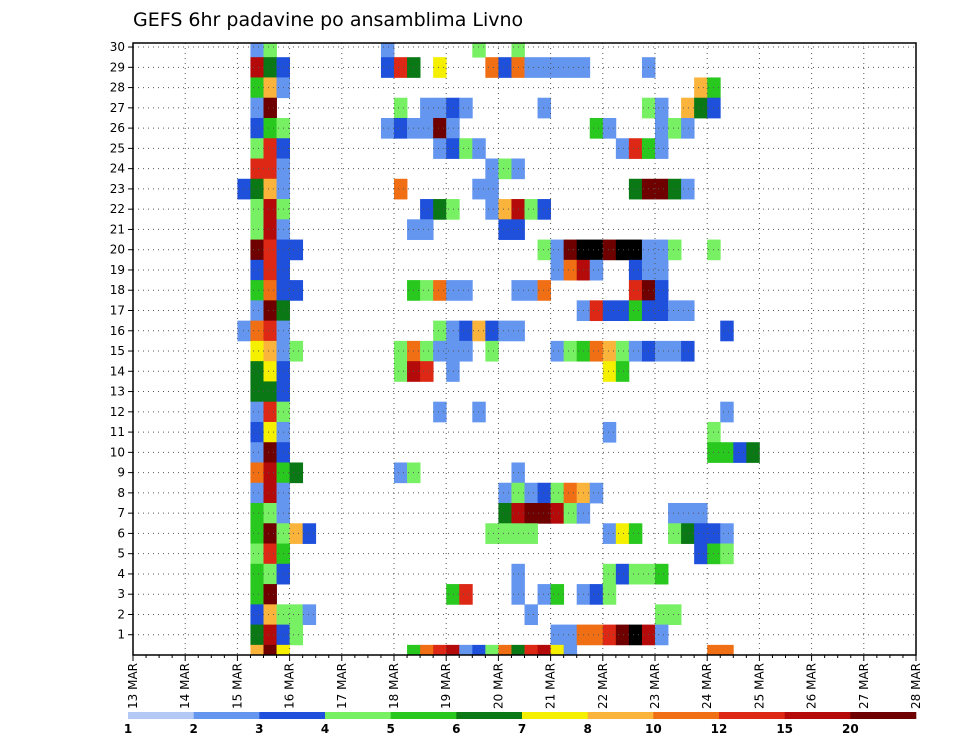 This screenshot has height=742, width=960. Describe the element at coordinates (117, 148) in the screenshot. I see `y-tick-label: 25` at that location.